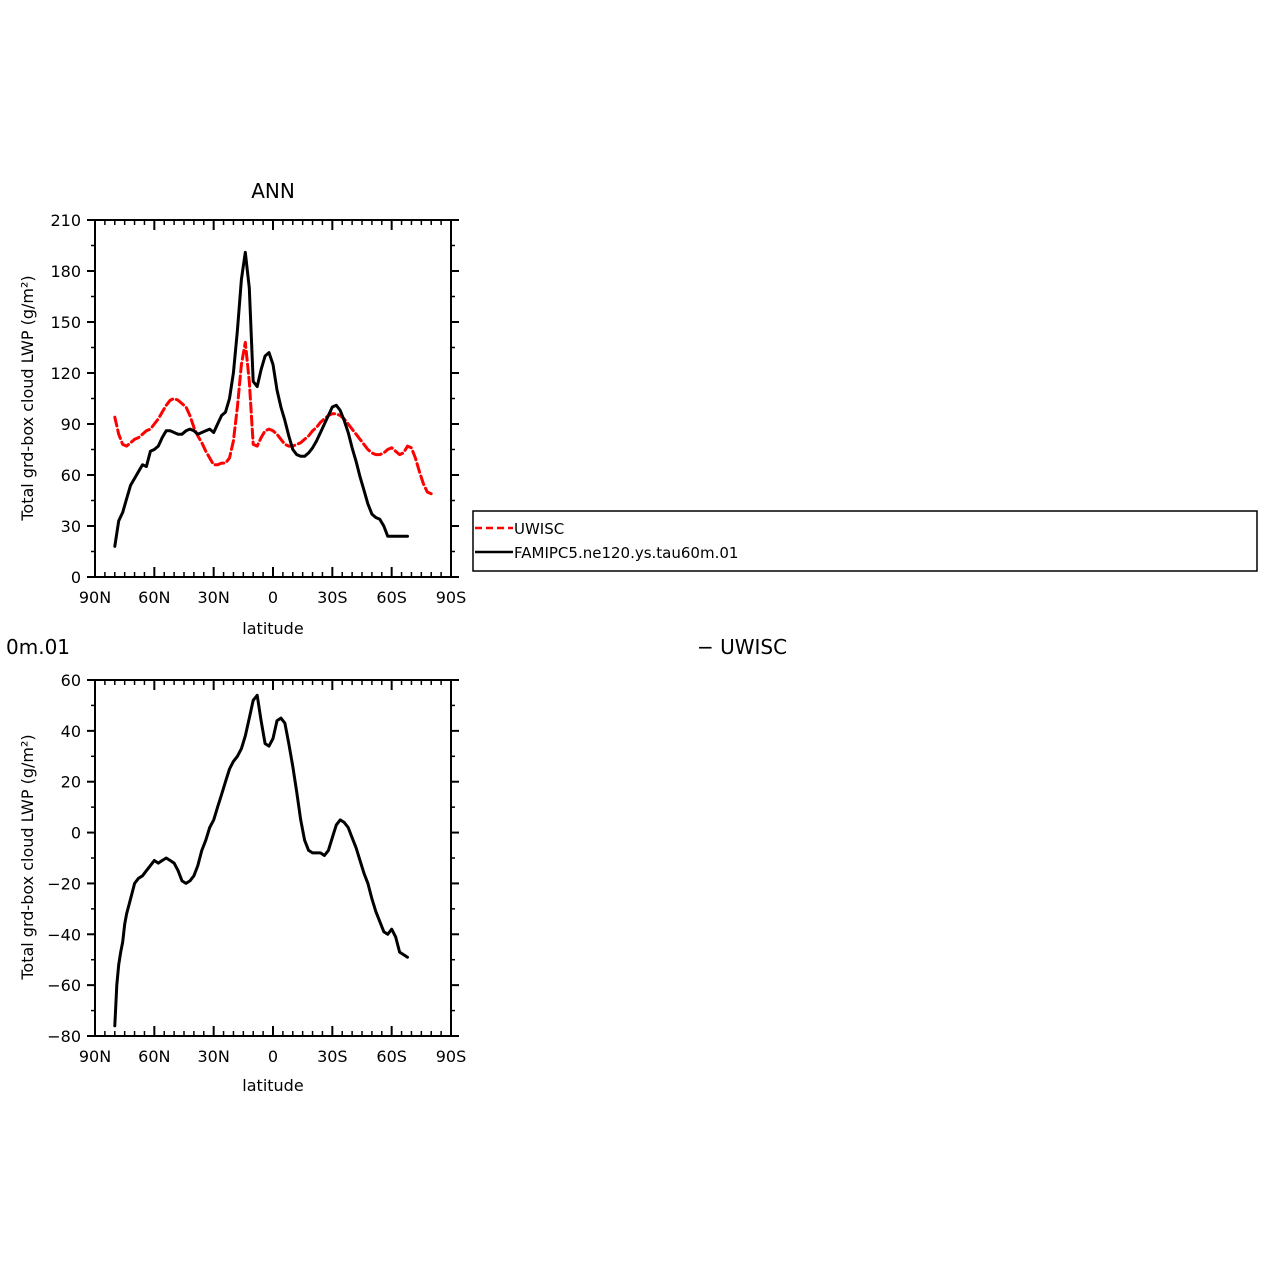 The height and width of the screenshot is (1275, 1275). I want to click on panel1-line-uwisc, so click(273, 418).